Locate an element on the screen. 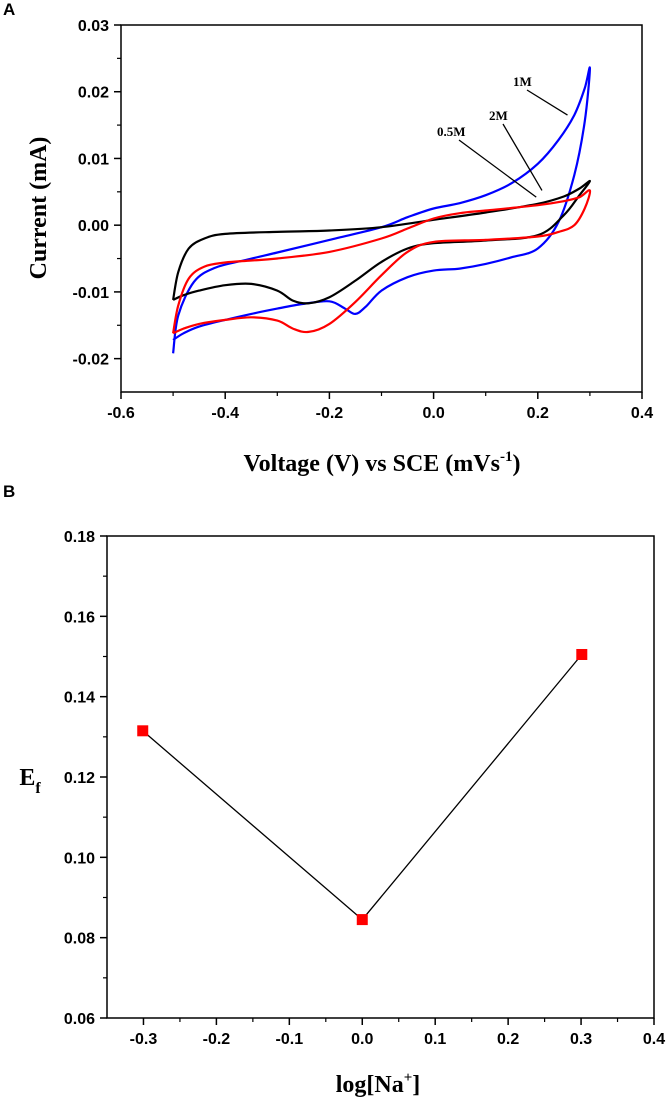 Image resolution: width=671 pixels, height=1106 pixels. b-y-tick-label: 0.16 is located at coordinates (79, 617).